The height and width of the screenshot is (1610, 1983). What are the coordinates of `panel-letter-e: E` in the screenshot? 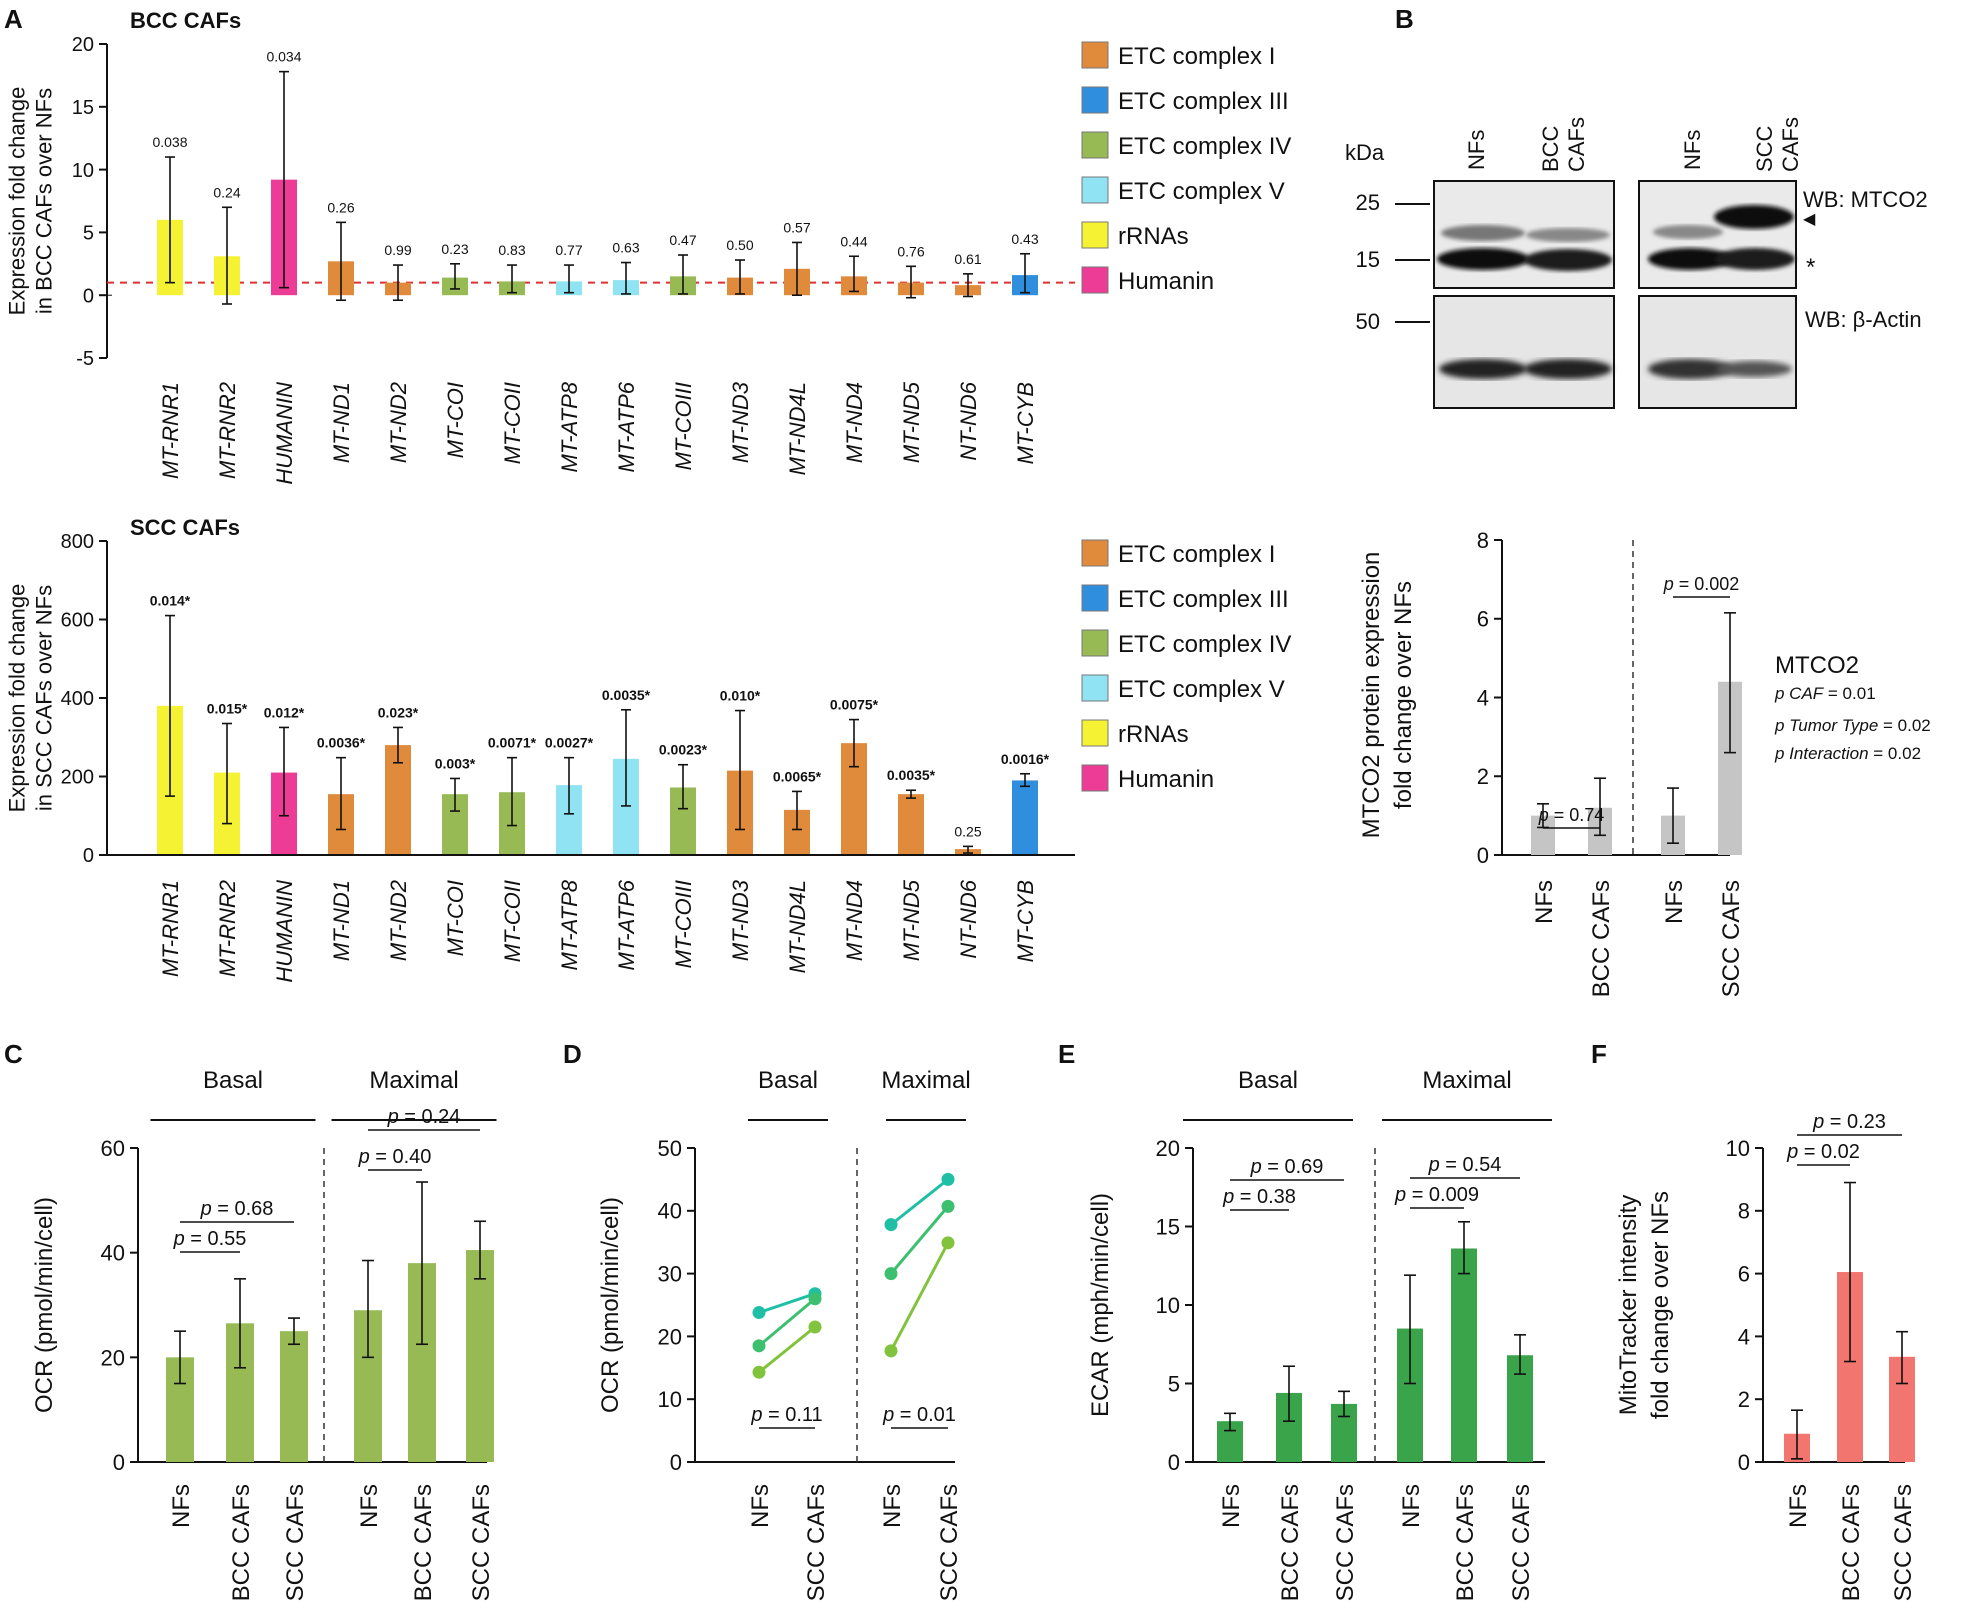 It's located at (1066, 1054).